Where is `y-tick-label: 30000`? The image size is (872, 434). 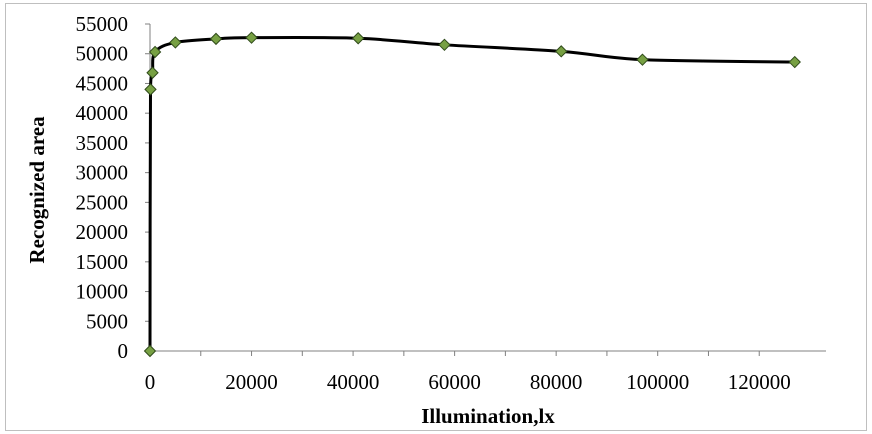 y-tick-label: 30000 is located at coordinates (102, 173).